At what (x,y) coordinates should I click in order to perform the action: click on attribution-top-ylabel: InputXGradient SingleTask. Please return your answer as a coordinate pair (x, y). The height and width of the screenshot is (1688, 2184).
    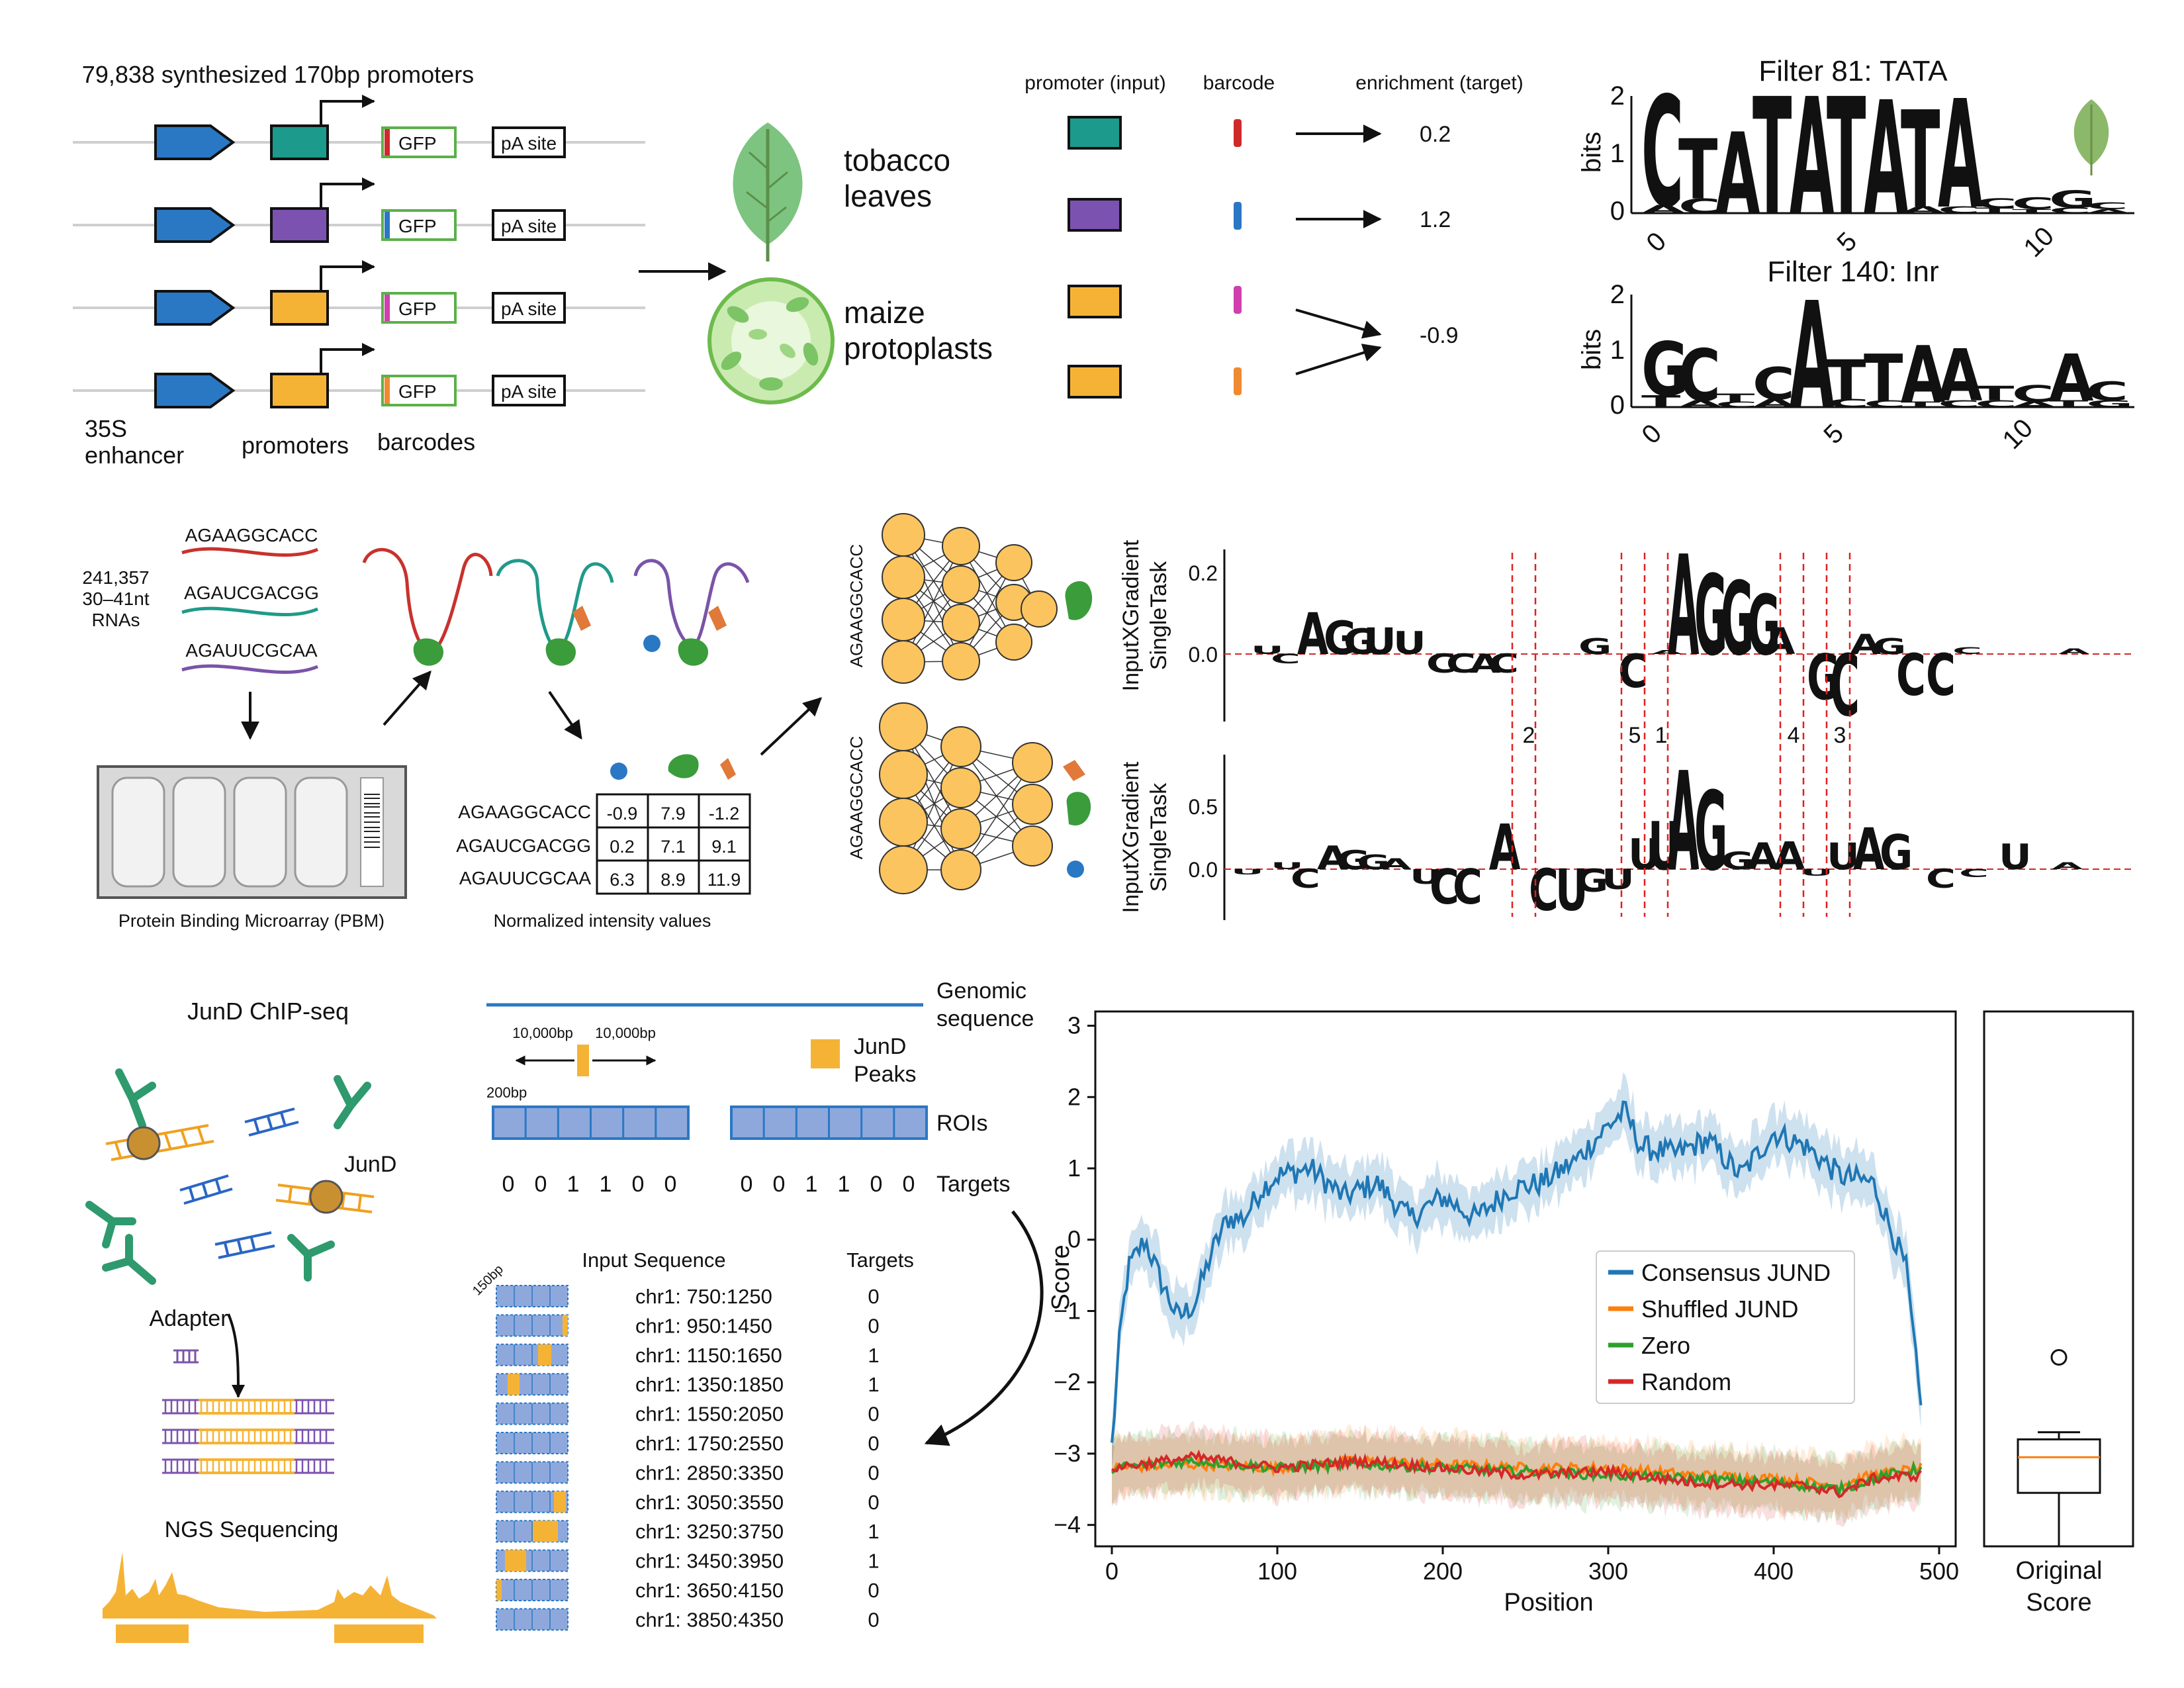
    Looking at the image, I should click on (1144, 615).